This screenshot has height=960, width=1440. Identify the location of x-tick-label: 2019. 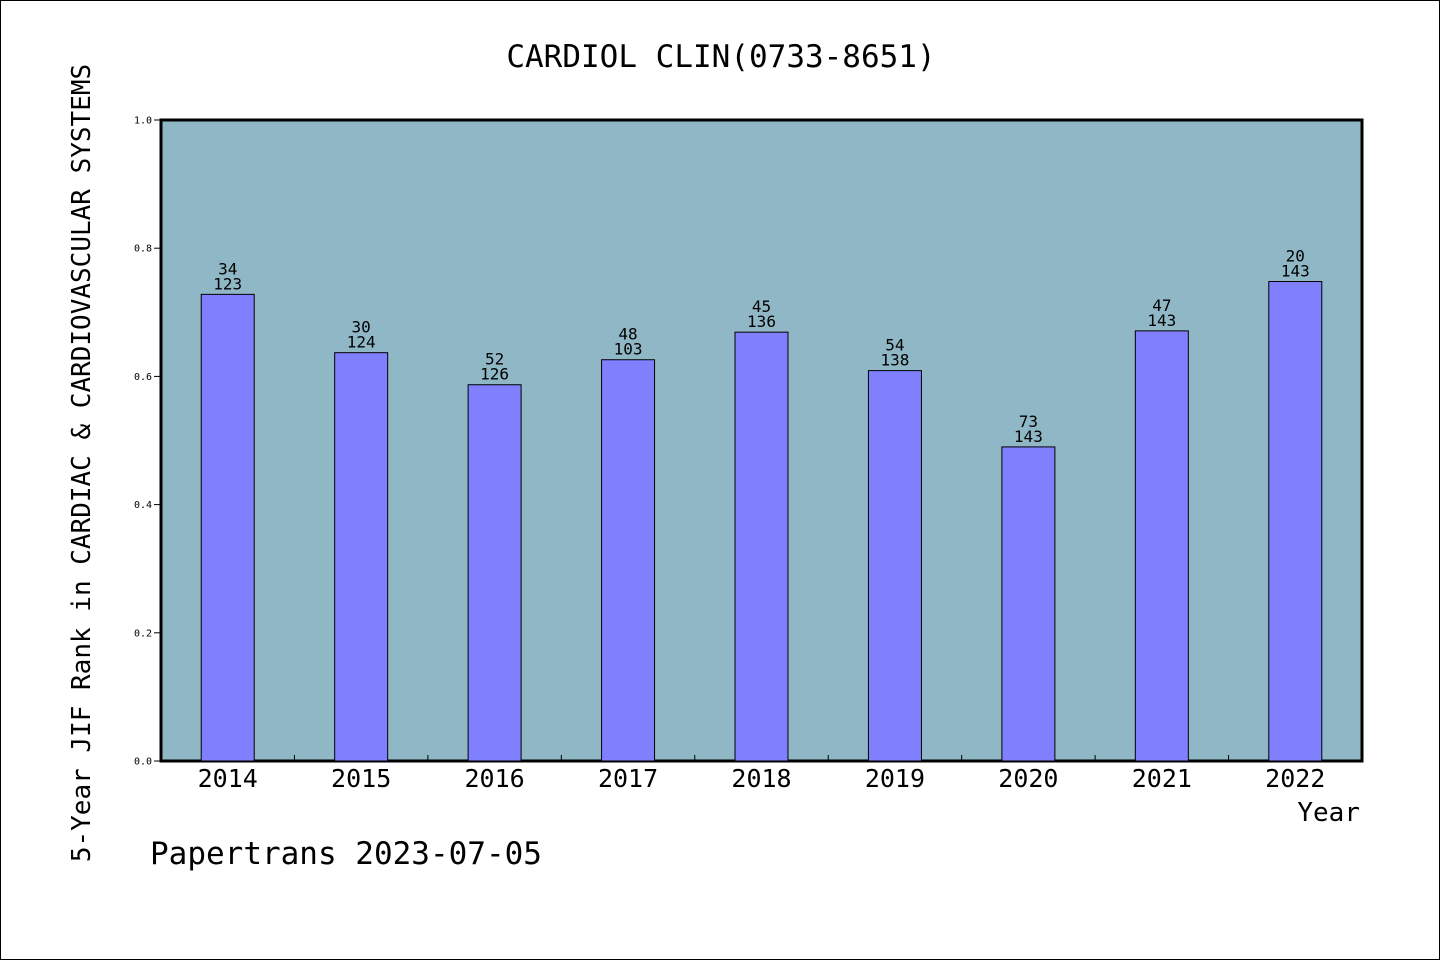
(895, 778).